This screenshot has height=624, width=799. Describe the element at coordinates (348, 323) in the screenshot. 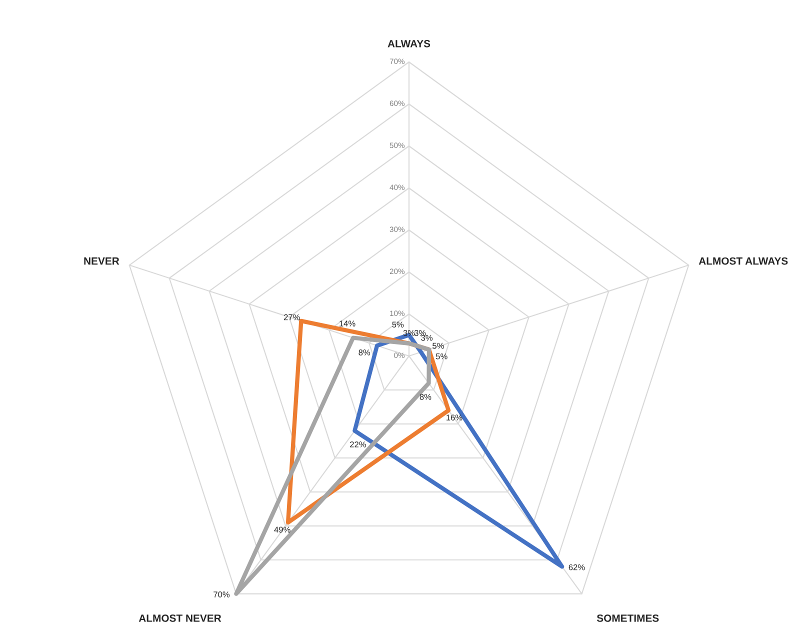

I see `data-label: 14%` at that location.